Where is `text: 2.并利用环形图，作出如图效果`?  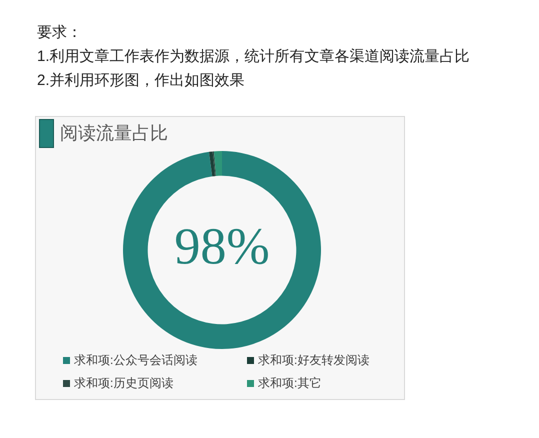
text: 2.并利用环形图，作出如图效果 is located at coordinates (141, 81).